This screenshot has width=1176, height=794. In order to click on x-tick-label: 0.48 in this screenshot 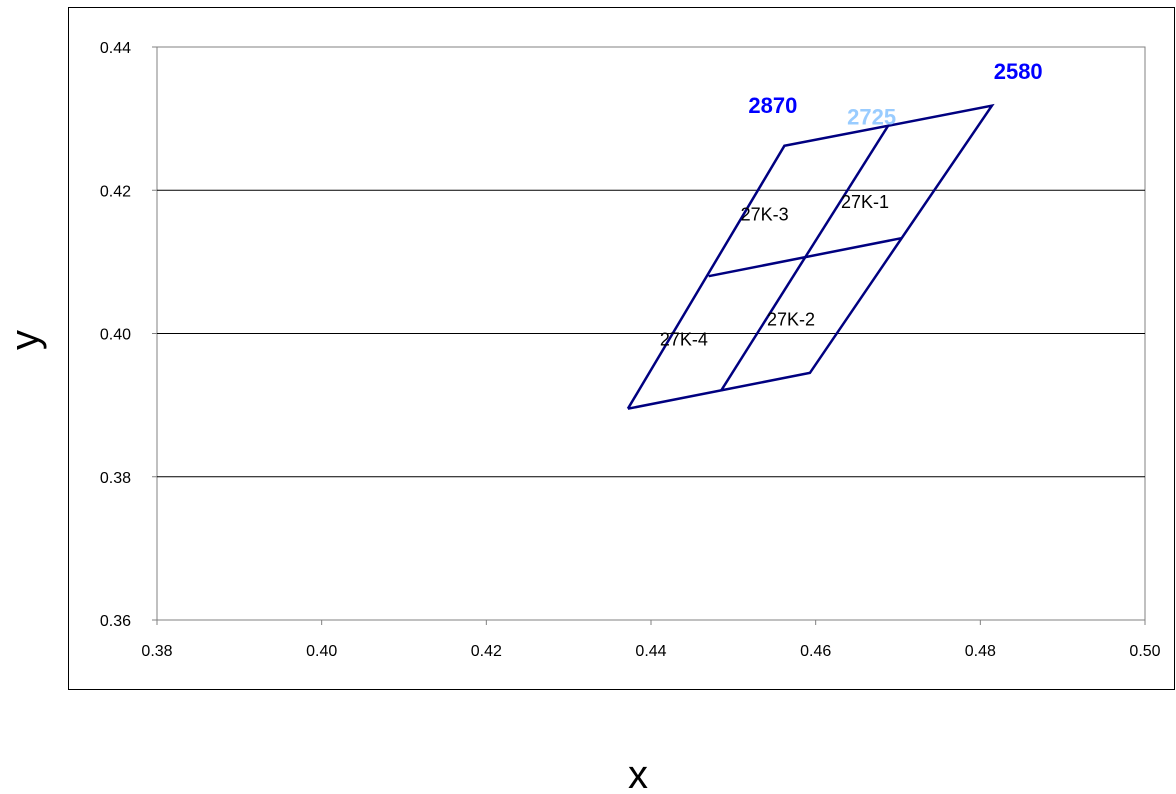, I will do `click(980, 651)`.